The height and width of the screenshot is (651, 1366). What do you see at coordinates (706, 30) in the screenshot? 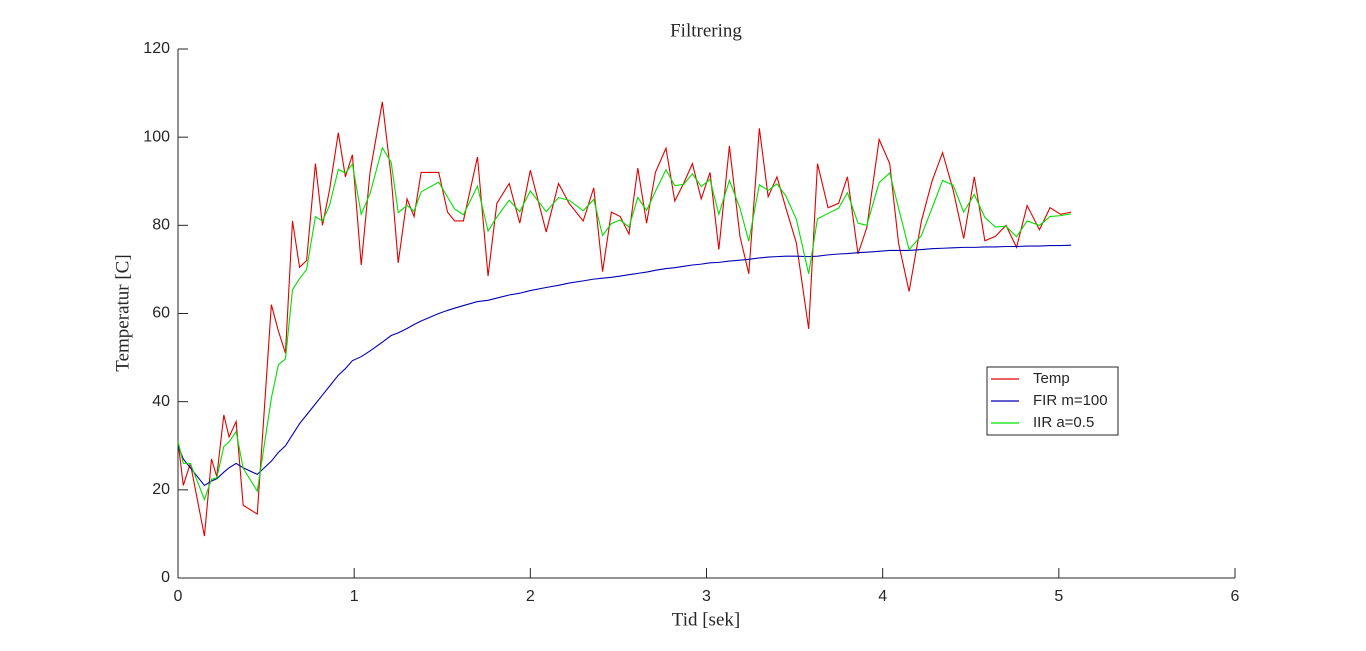
I see `chart-title: Filtrering` at bounding box center [706, 30].